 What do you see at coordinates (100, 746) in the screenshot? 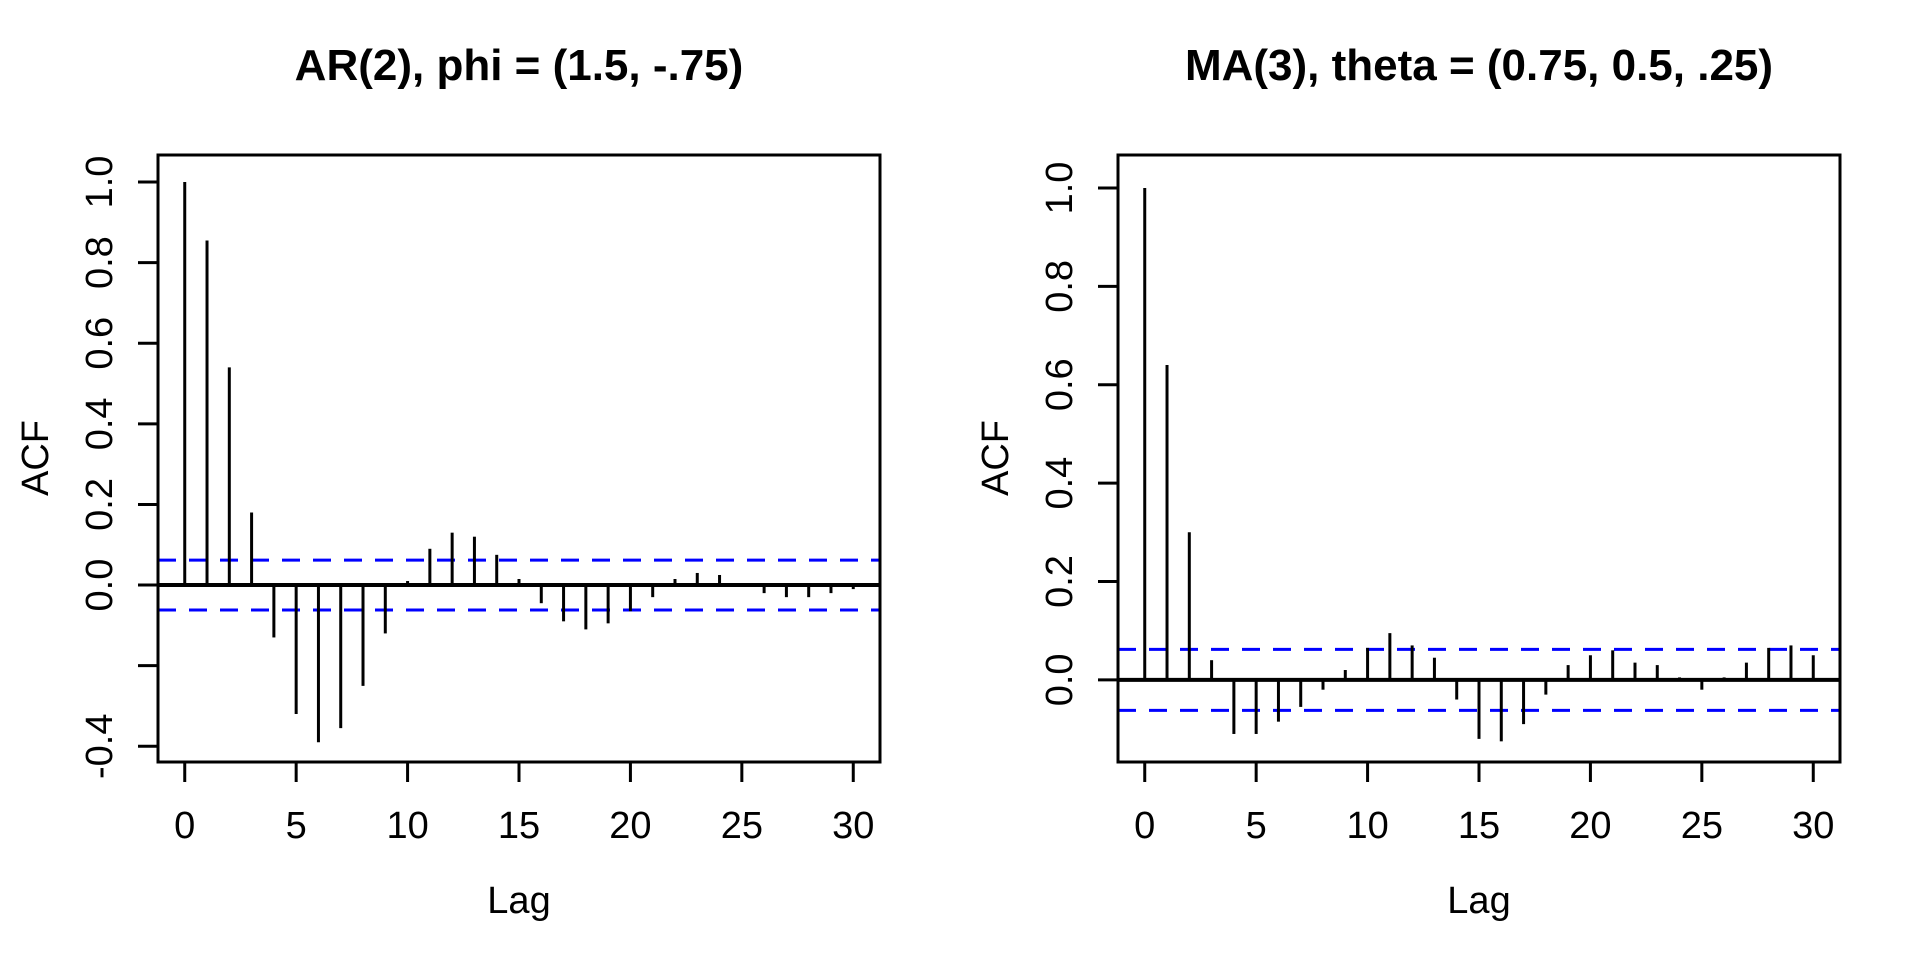
I see `y-tick-label: -0.4` at bounding box center [100, 746].